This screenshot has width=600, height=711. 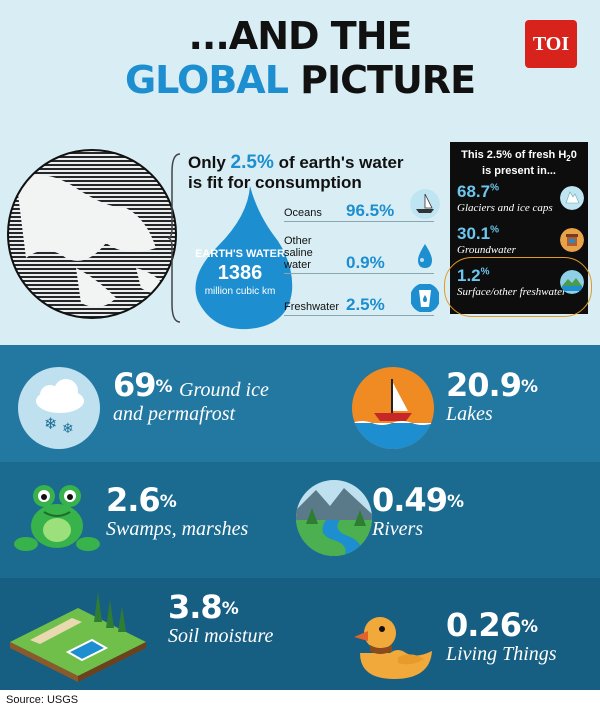 I want to click on saline-row: Other saline water 0.9%, so click(x=359, y=254).